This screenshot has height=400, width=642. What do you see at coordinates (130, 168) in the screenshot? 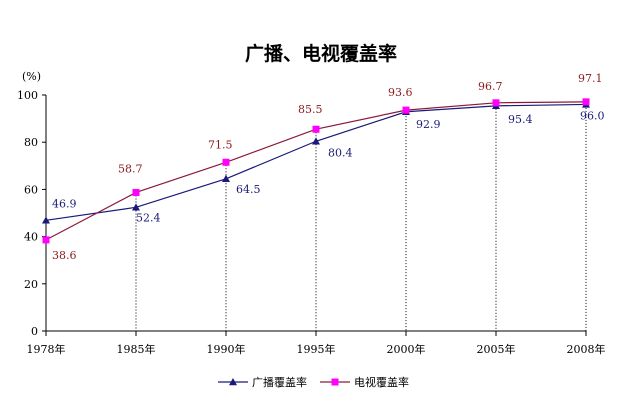
I see `data-label: 58.7` at bounding box center [130, 168].